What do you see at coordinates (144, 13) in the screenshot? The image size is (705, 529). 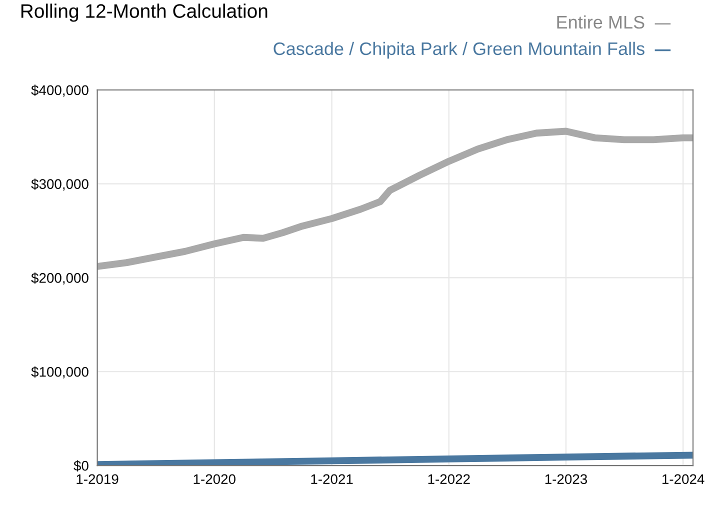 I see `chart-title: Rolling 12-Month Calculation` at bounding box center [144, 13].